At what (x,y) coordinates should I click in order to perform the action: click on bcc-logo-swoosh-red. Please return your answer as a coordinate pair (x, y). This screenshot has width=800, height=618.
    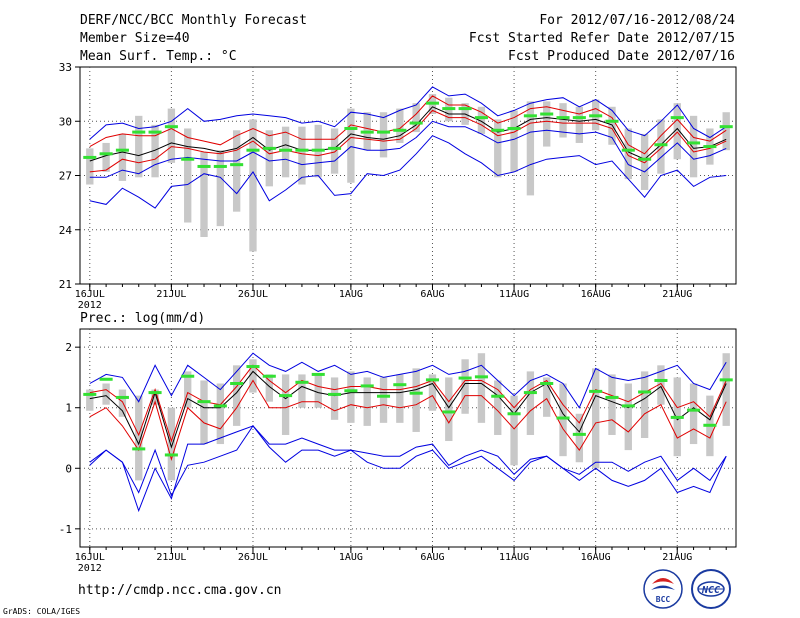
    Looking at the image, I should click on (663, 581).